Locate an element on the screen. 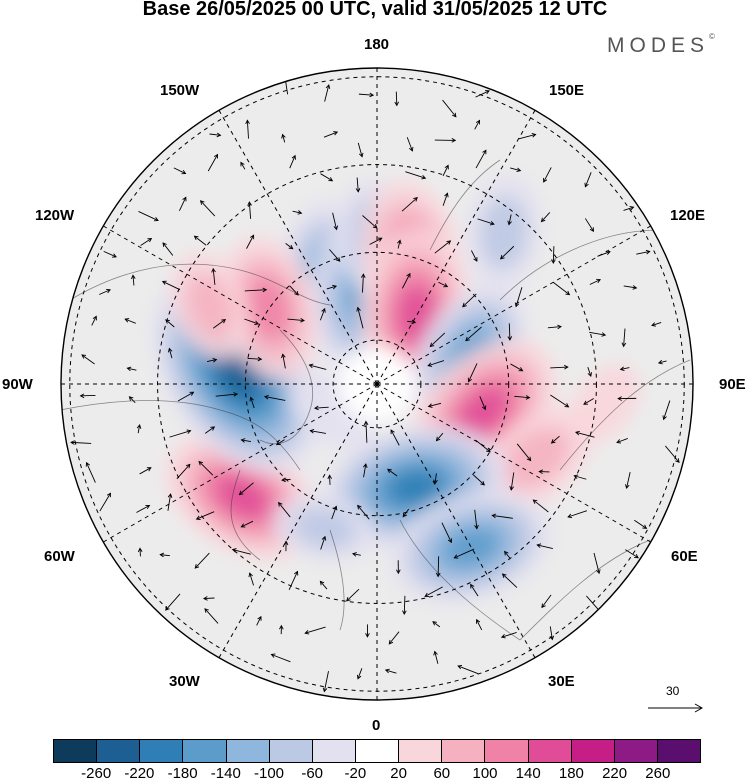 This screenshot has height=783, width=750. anomaly-contour-neg-e-europe is located at coordinates (471, 547).